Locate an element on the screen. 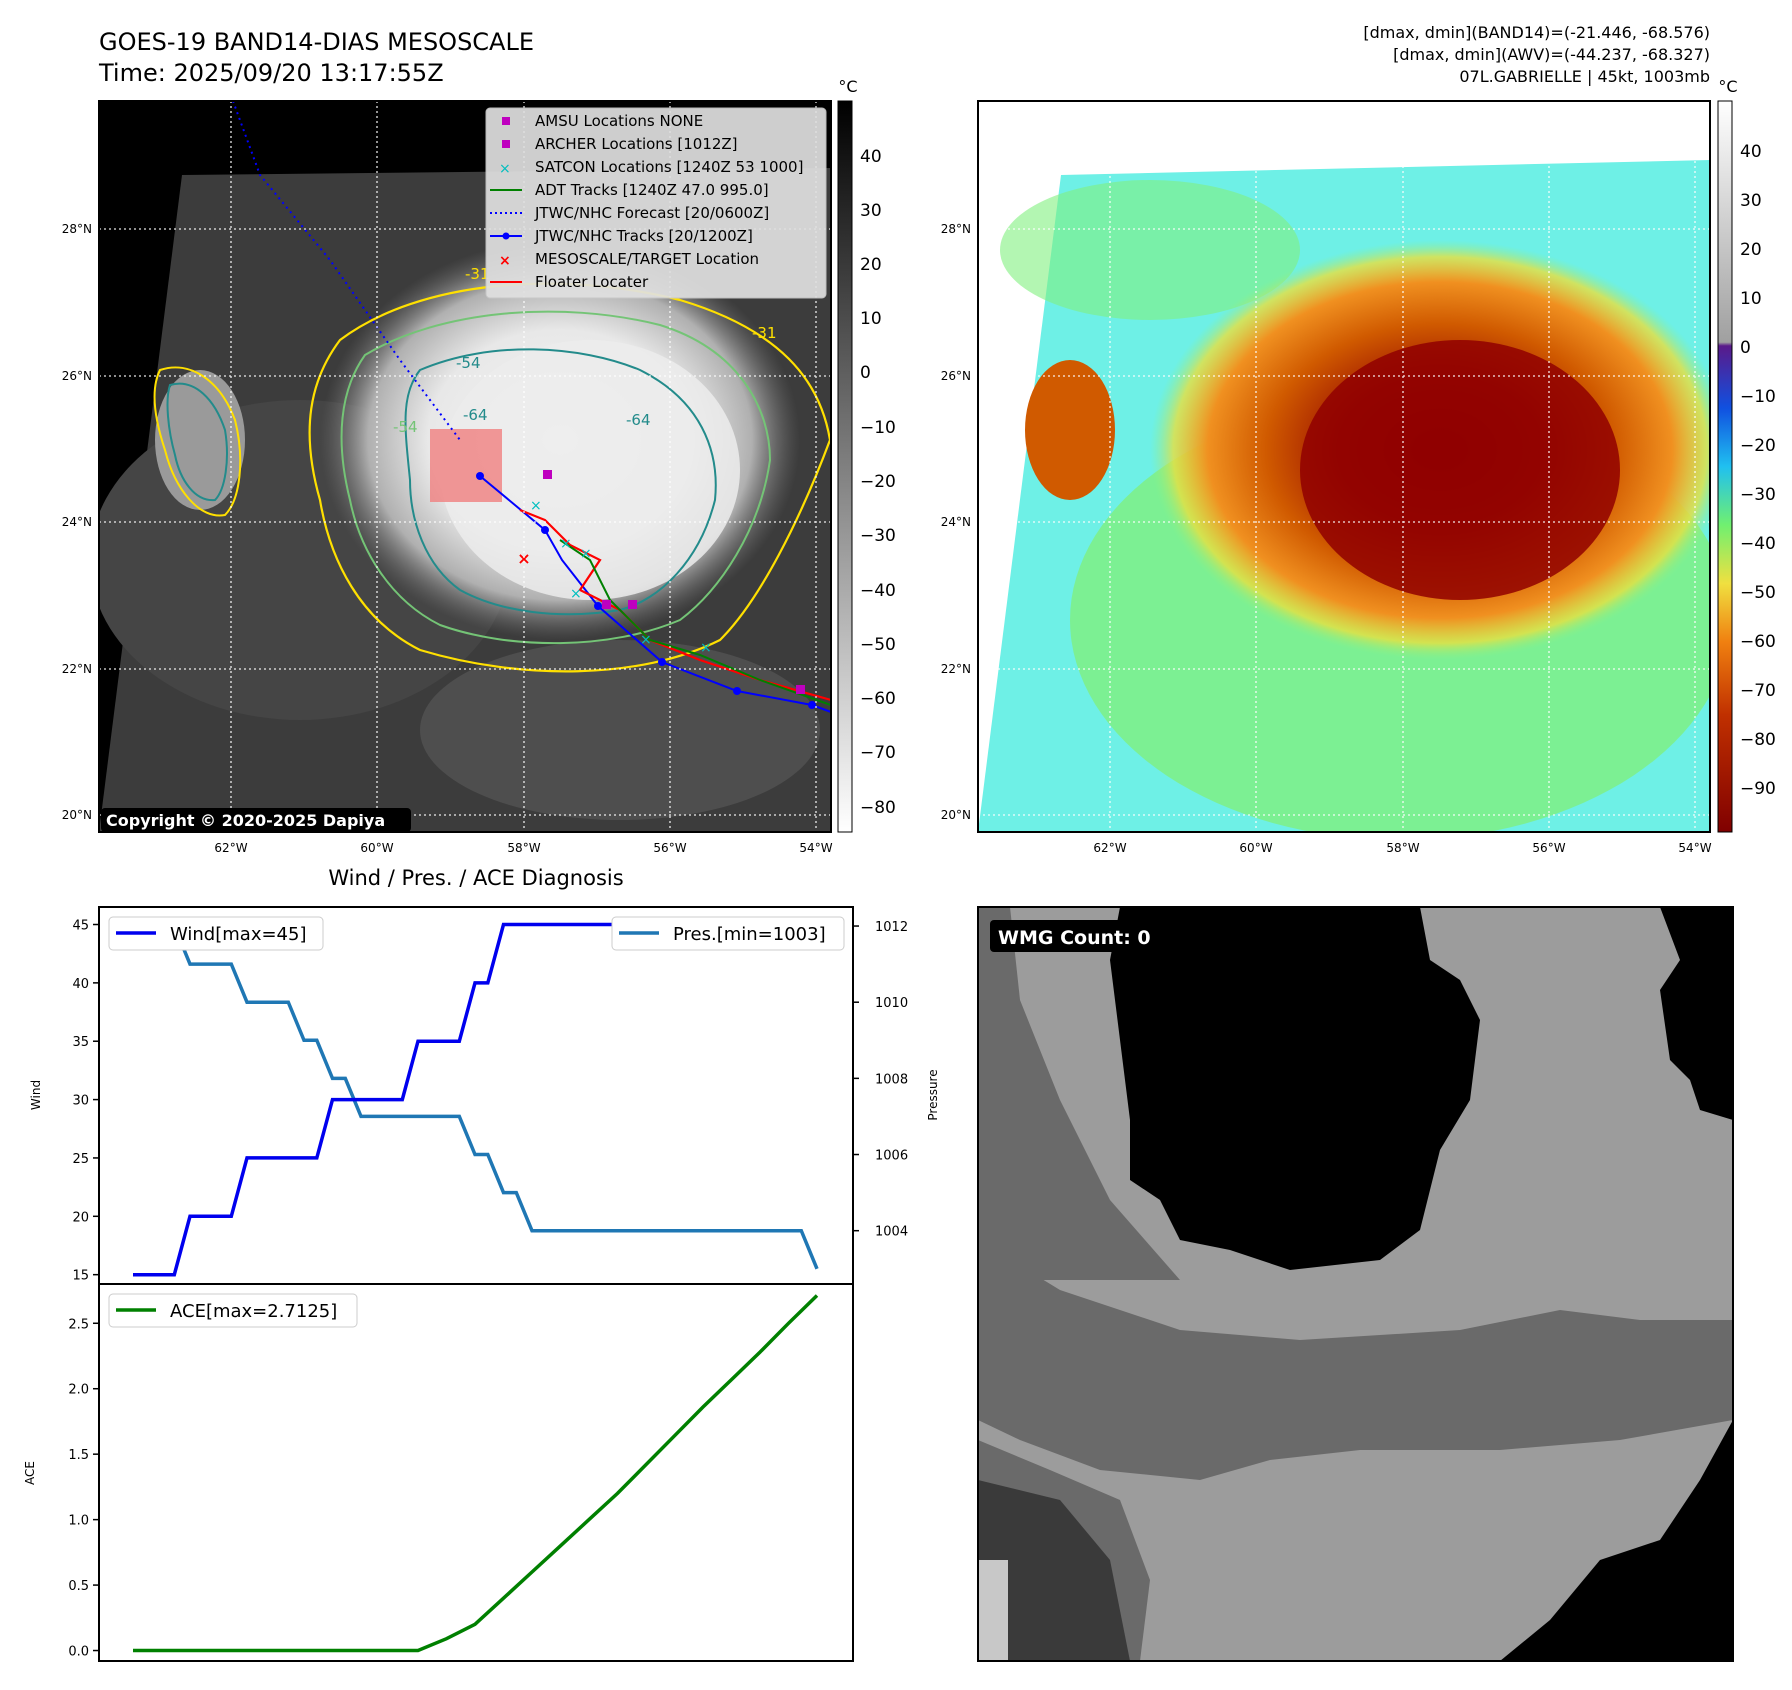 The height and width of the screenshot is (1690, 1792). pressure-y-tick-label: 1008 is located at coordinates (891, 1079).